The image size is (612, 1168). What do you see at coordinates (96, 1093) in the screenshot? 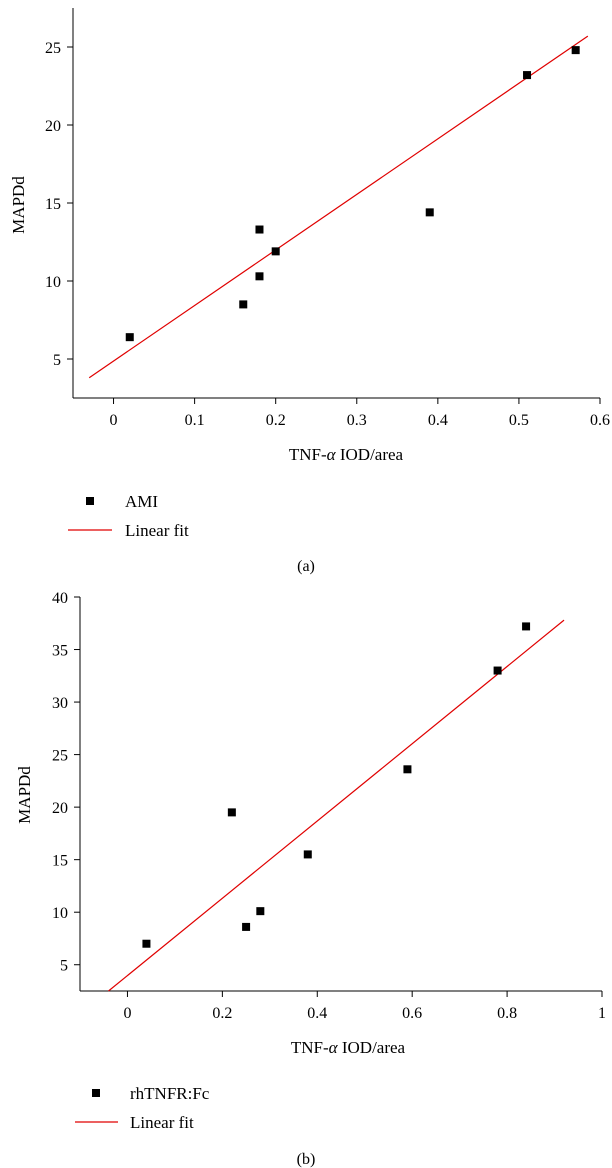
I see `legend-marker-rhtnfr-fc` at bounding box center [96, 1093].